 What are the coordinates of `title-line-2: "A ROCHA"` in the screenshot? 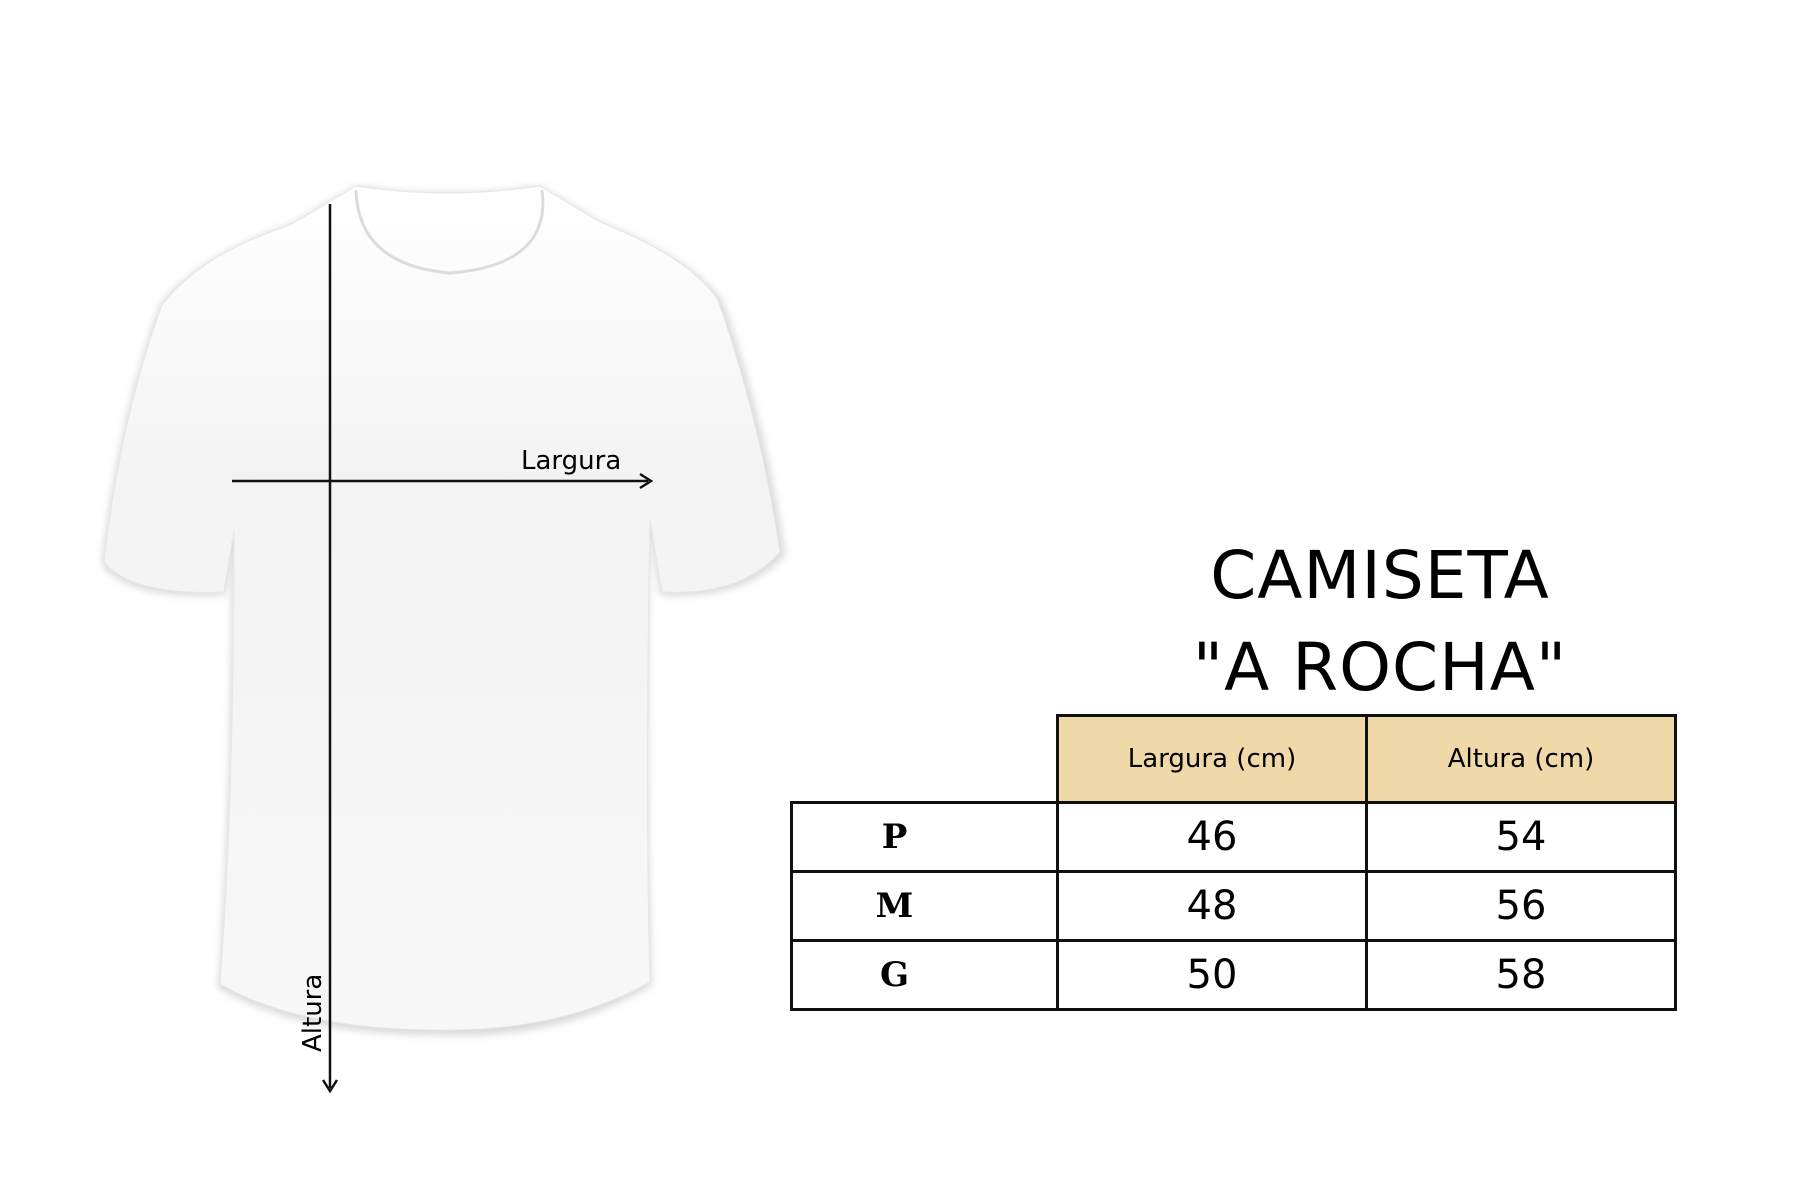 It's located at (1380, 667).